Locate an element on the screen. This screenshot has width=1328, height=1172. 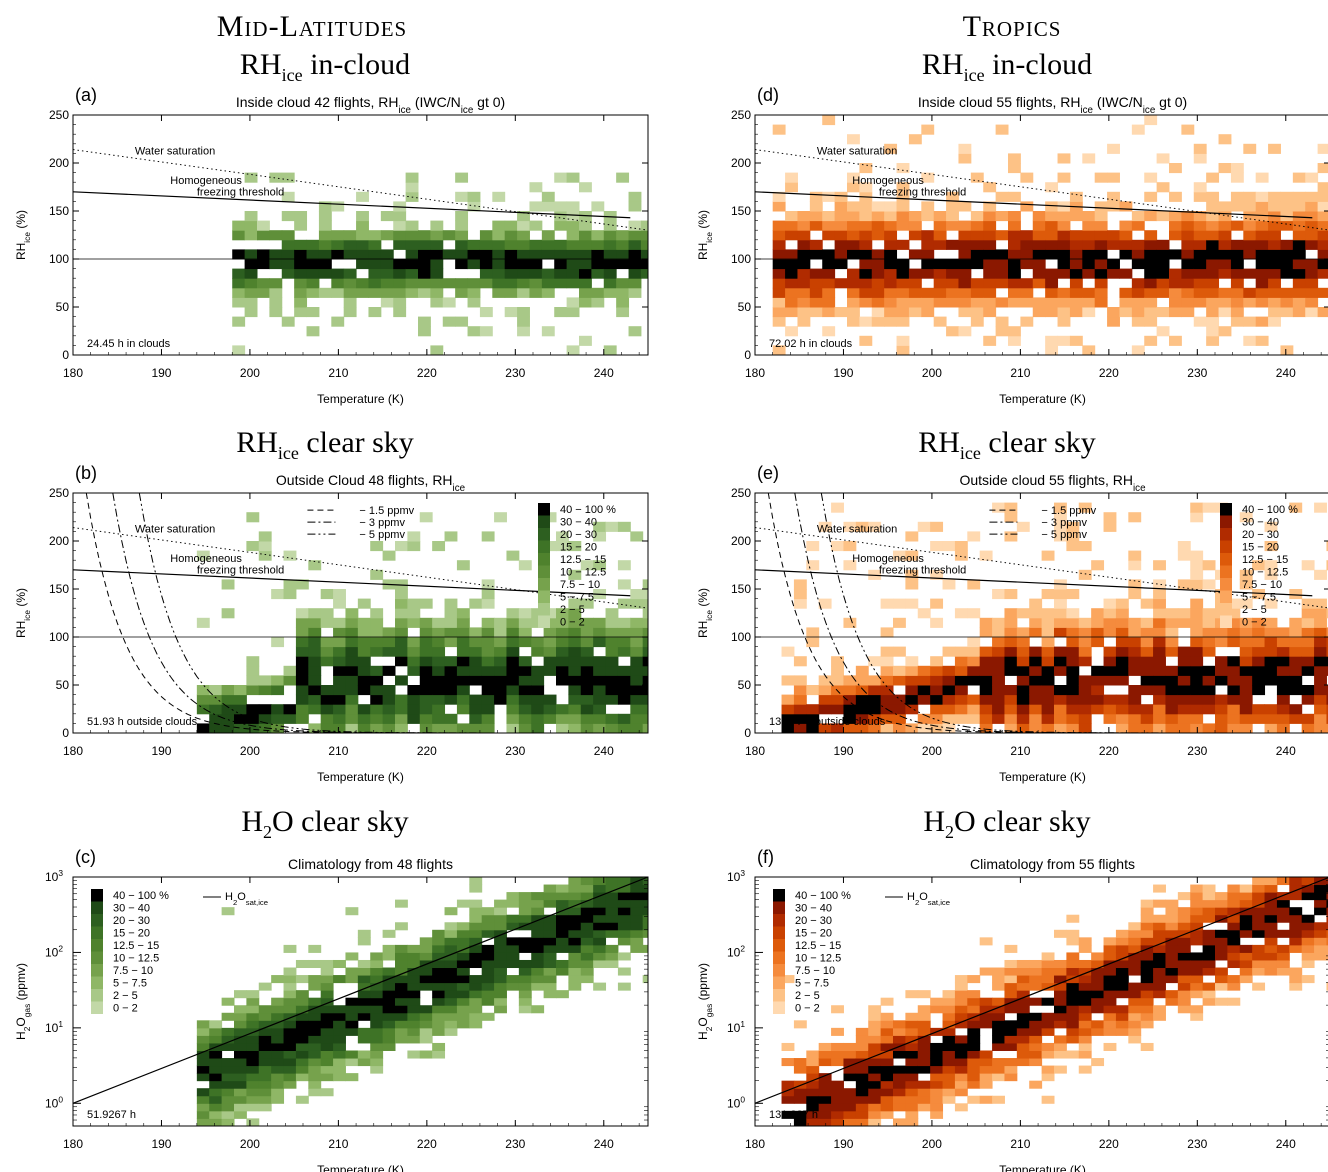
legend-label: 7.5 − 10 is located at coordinates (815, 971).